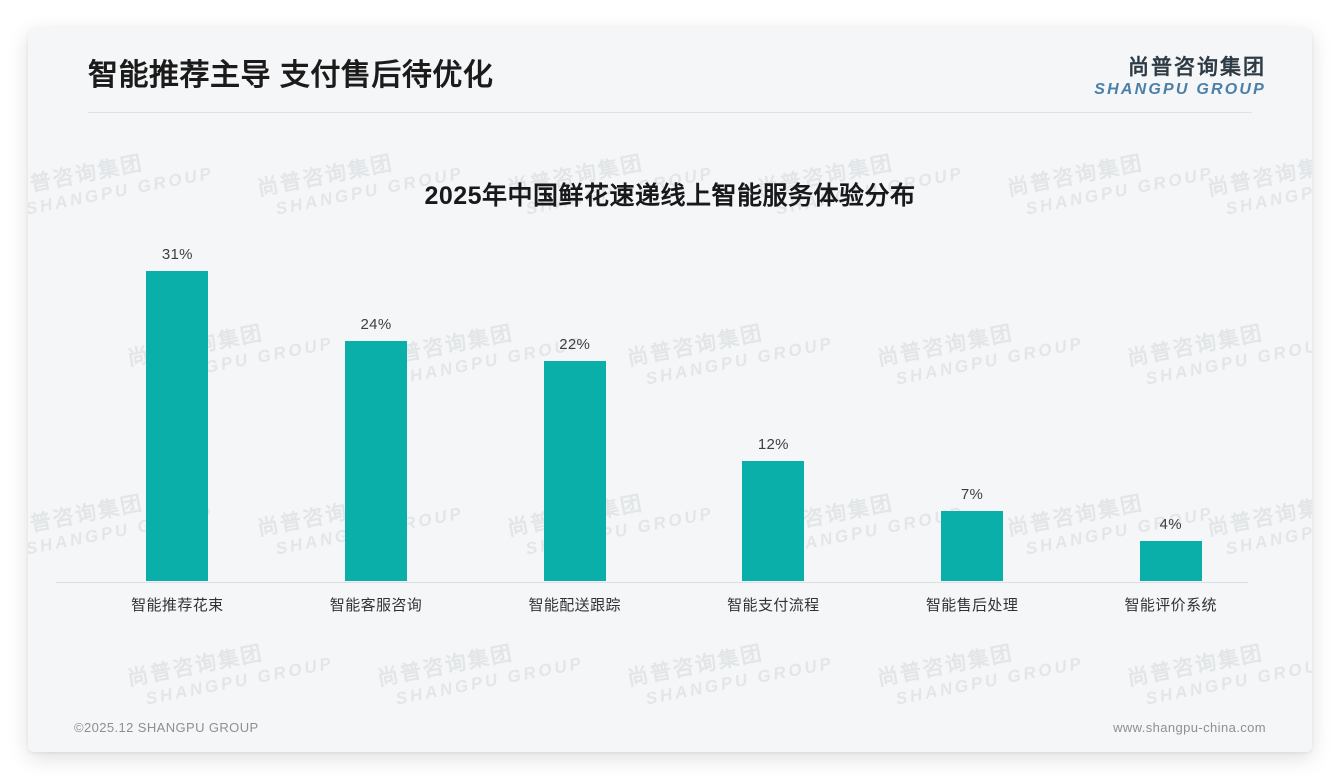 The width and height of the screenshot is (1340, 780). Describe the element at coordinates (1170, 524) in the screenshot. I see `bar-value-label: 4%` at that location.